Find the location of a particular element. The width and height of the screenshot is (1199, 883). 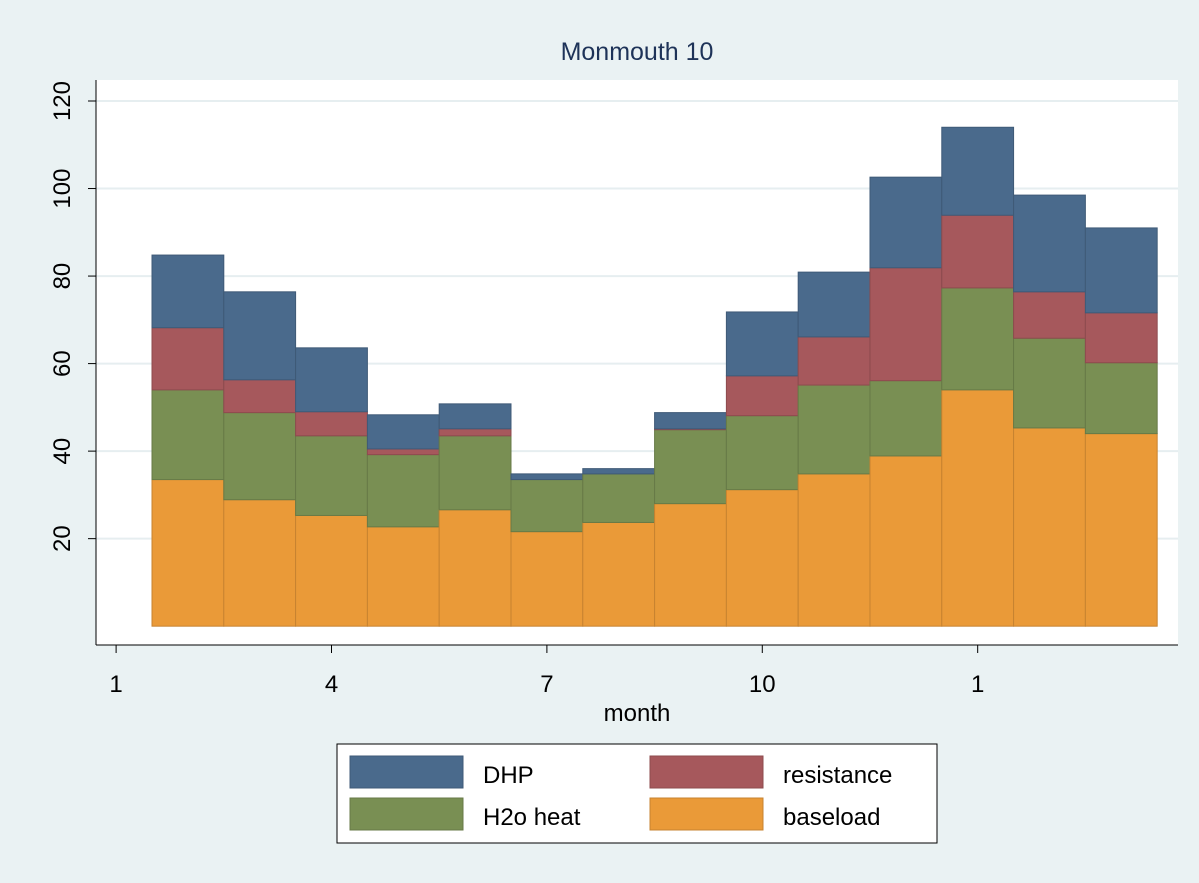

y-tick-label: 120 is located at coordinates (62, 101).